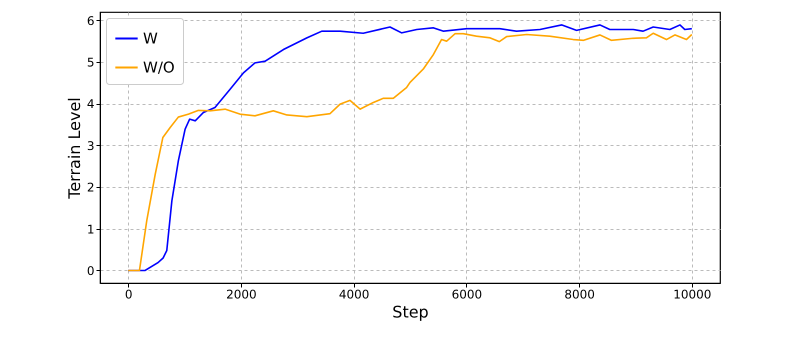  Describe the element at coordinates (354, 295) in the screenshot. I see `x-tick-label: 4000` at that location.